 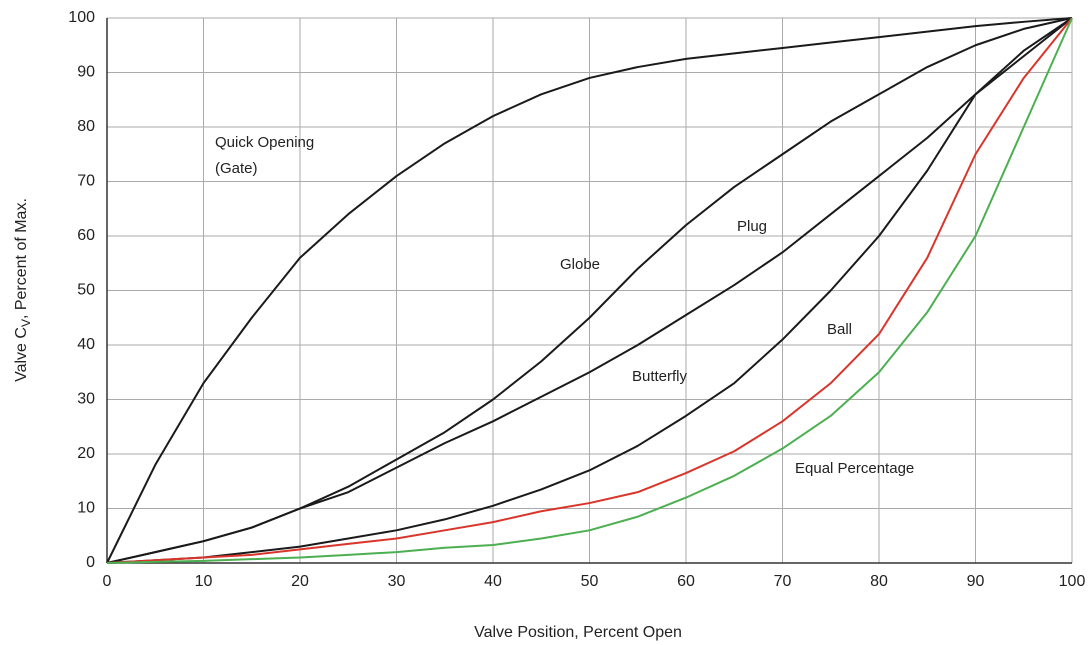 What do you see at coordinates (86, 453) in the screenshot?
I see `y-tick-label: 20` at bounding box center [86, 453].